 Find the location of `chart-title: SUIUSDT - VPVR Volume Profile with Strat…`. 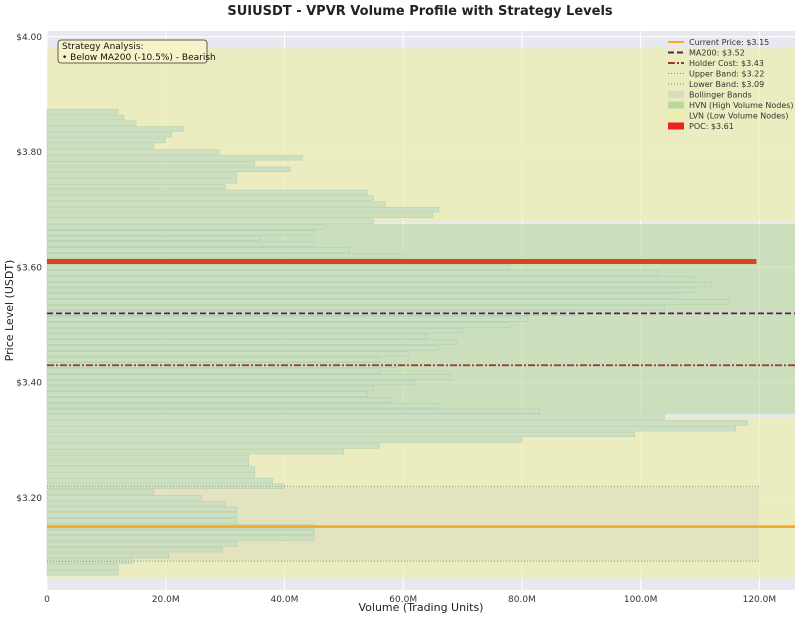

chart-title: SUIUSDT - VPVR Volume Profile with Strat… is located at coordinates (420, 11).